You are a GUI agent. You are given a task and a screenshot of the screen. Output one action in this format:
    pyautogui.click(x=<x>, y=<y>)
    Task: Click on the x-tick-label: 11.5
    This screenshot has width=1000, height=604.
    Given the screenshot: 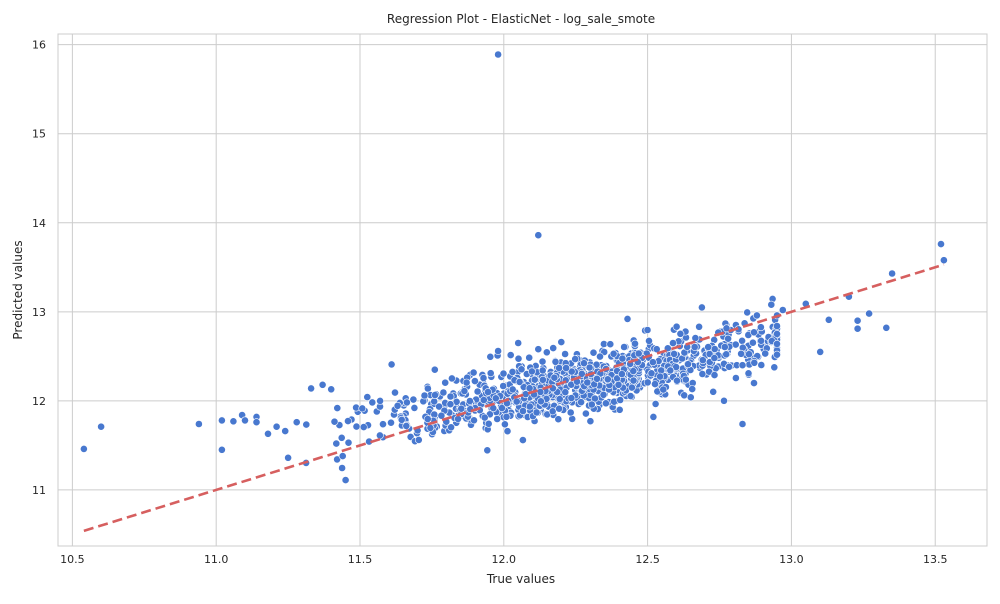 What is the action you would take?
    pyautogui.click(x=360, y=559)
    